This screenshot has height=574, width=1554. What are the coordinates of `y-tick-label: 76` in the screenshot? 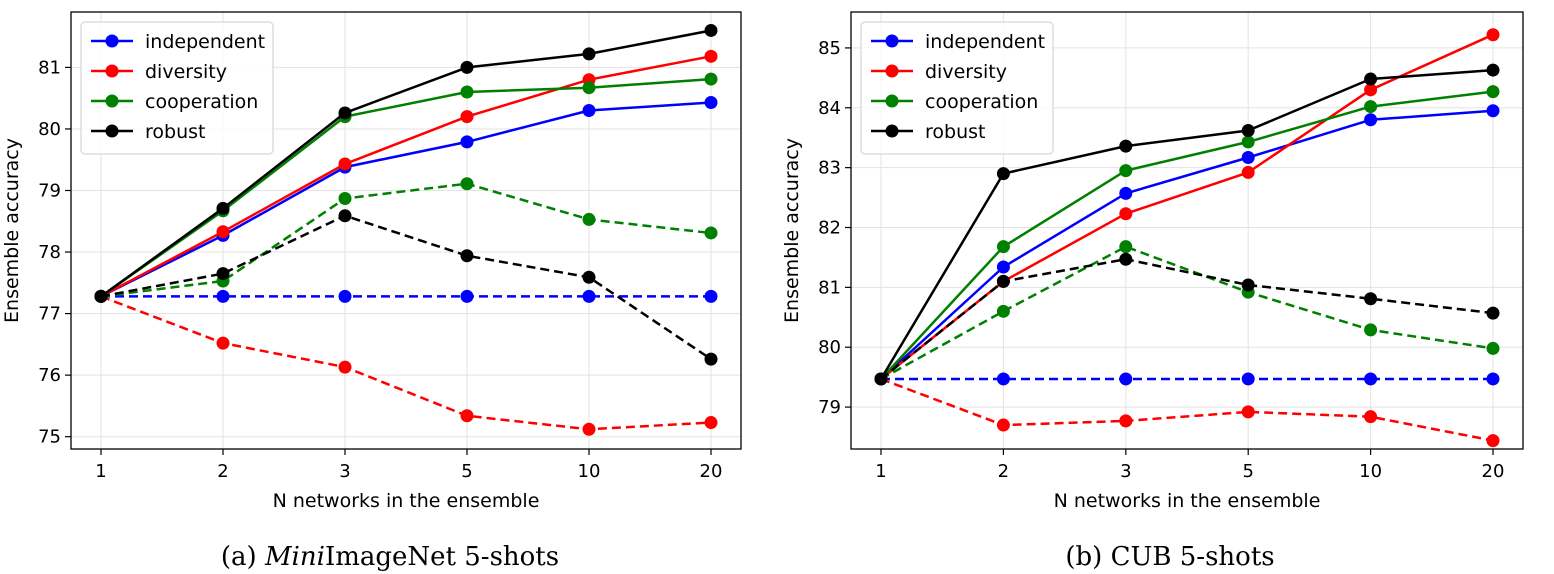 It's located at (49, 375).